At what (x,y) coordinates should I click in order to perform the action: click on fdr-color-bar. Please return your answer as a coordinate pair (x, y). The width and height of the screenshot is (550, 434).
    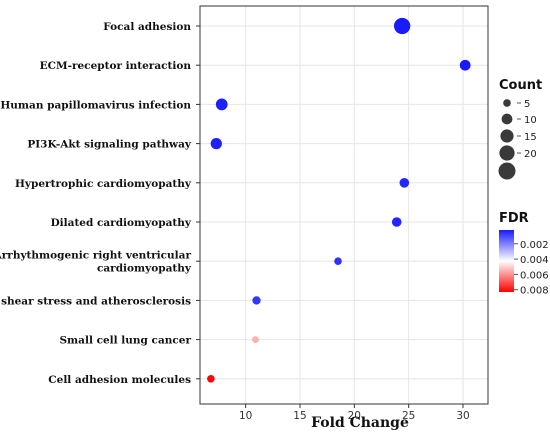
    Looking at the image, I should click on (506, 261).